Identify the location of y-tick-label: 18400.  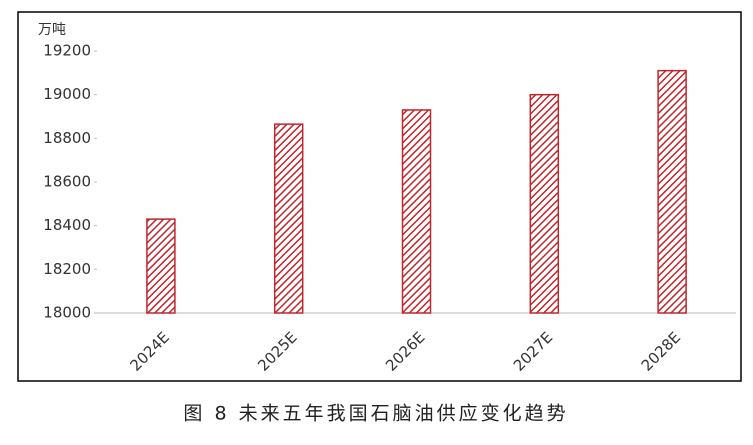
(67, 225).